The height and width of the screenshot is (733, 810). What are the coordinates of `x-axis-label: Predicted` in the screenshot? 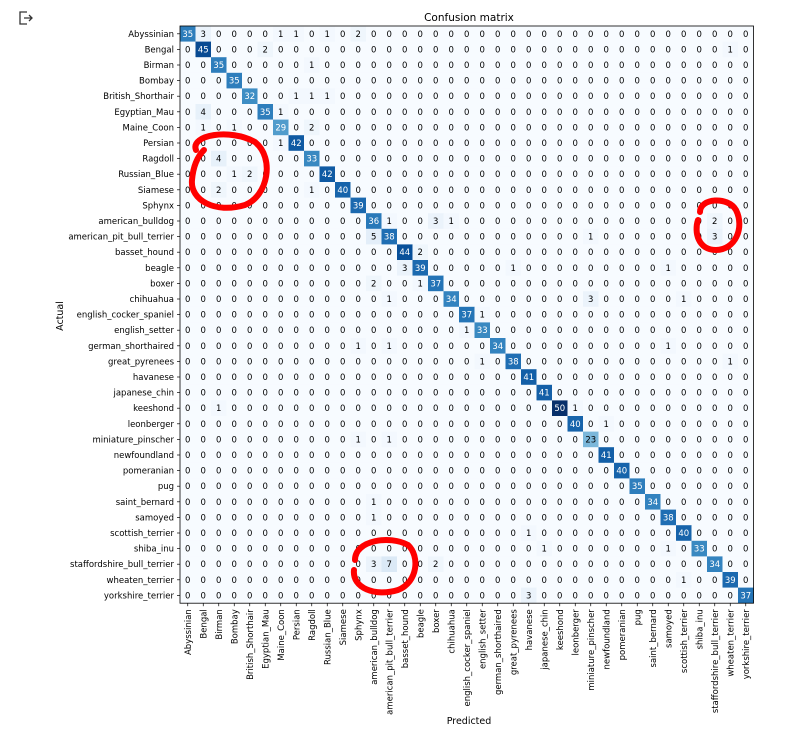 It's located at (469, 721).